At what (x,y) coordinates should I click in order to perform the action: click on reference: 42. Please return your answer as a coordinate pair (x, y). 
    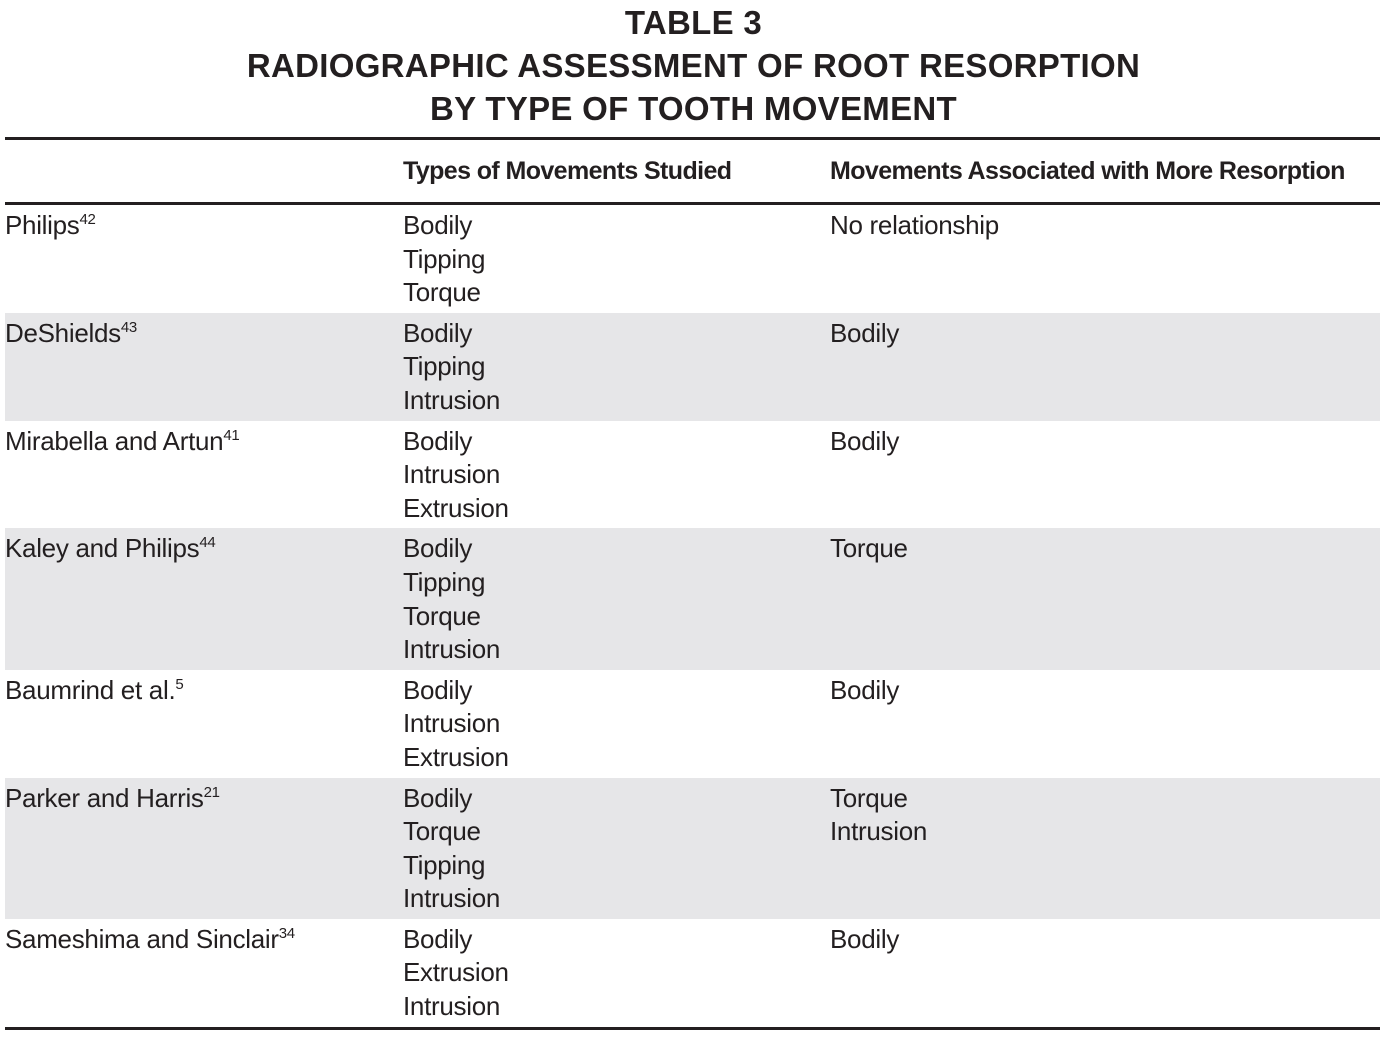
    Looking at the image, I should click on (87, 219).